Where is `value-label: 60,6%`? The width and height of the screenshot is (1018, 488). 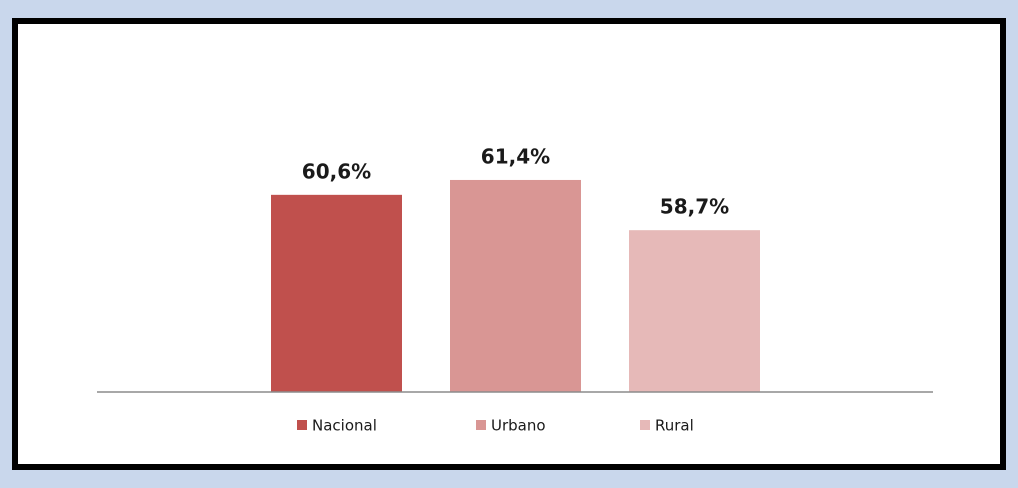 value-label: 60,6% is located at coordinates (336, 171).